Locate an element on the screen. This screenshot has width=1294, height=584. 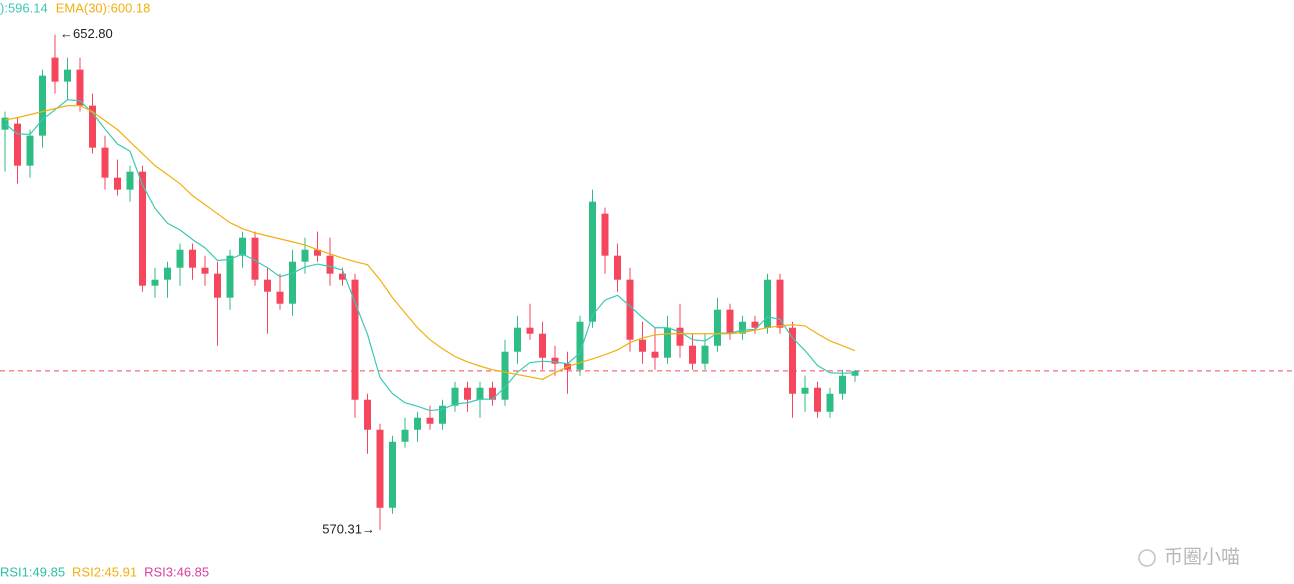
watermark-icon is located at coordinates (1147, 558).